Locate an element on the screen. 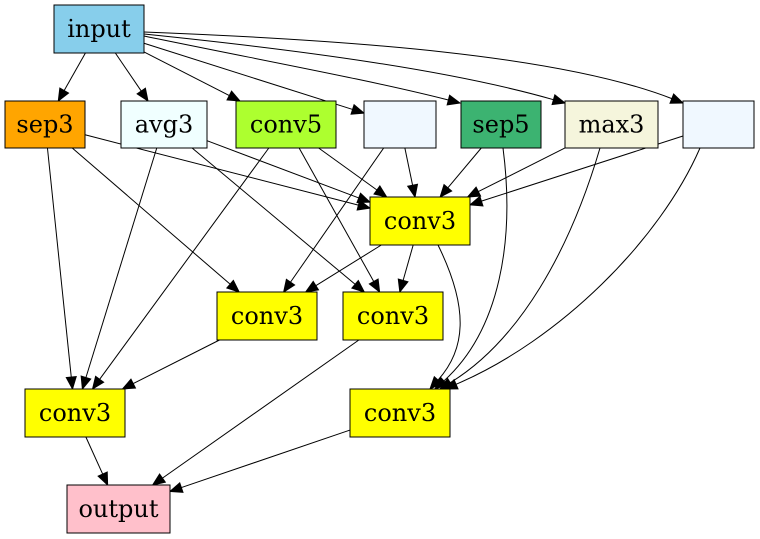  edge-c3a-to-c3b-arrowhead is located at coordinates (312, 286).